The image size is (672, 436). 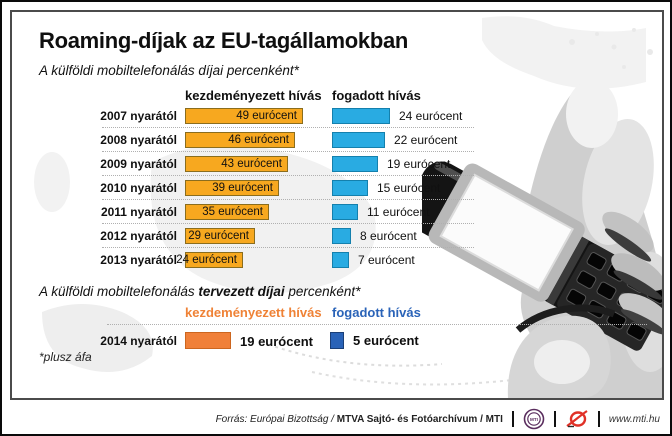 I want to click on table-row: 2013 nyarától 24 eurócent 7 eurócent, so click(x=337, y=260).